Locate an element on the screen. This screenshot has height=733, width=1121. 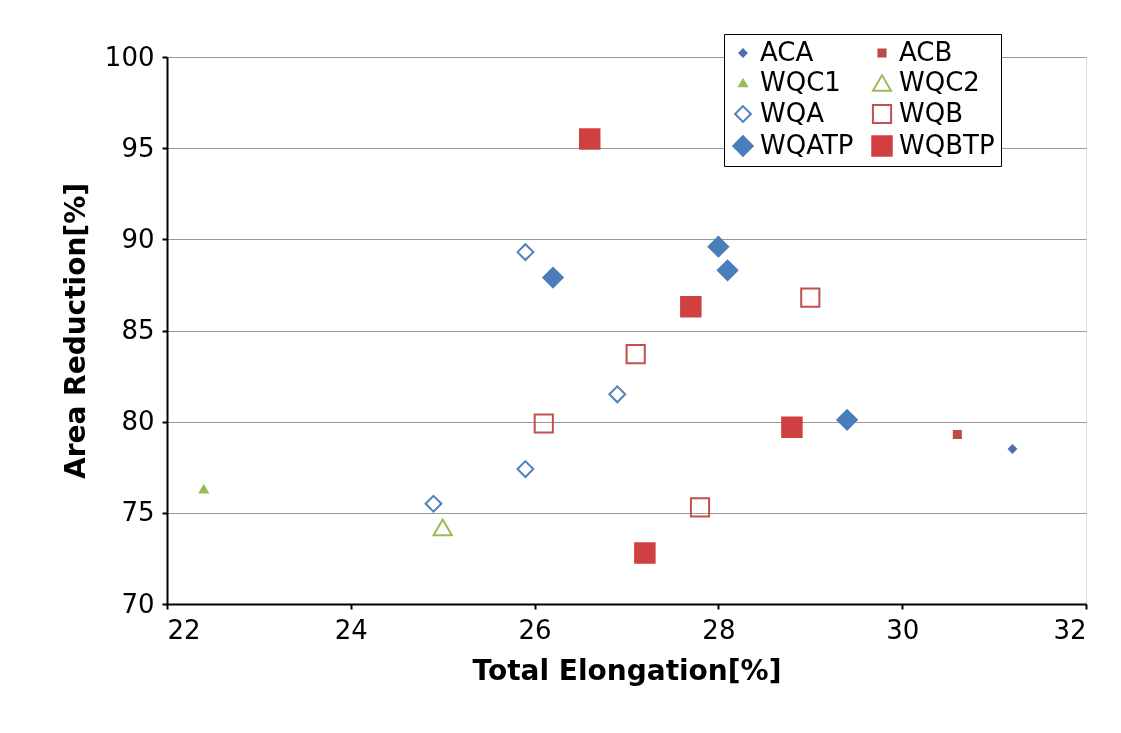
x-tick-label: 28 is located at coordinates (719, 629).